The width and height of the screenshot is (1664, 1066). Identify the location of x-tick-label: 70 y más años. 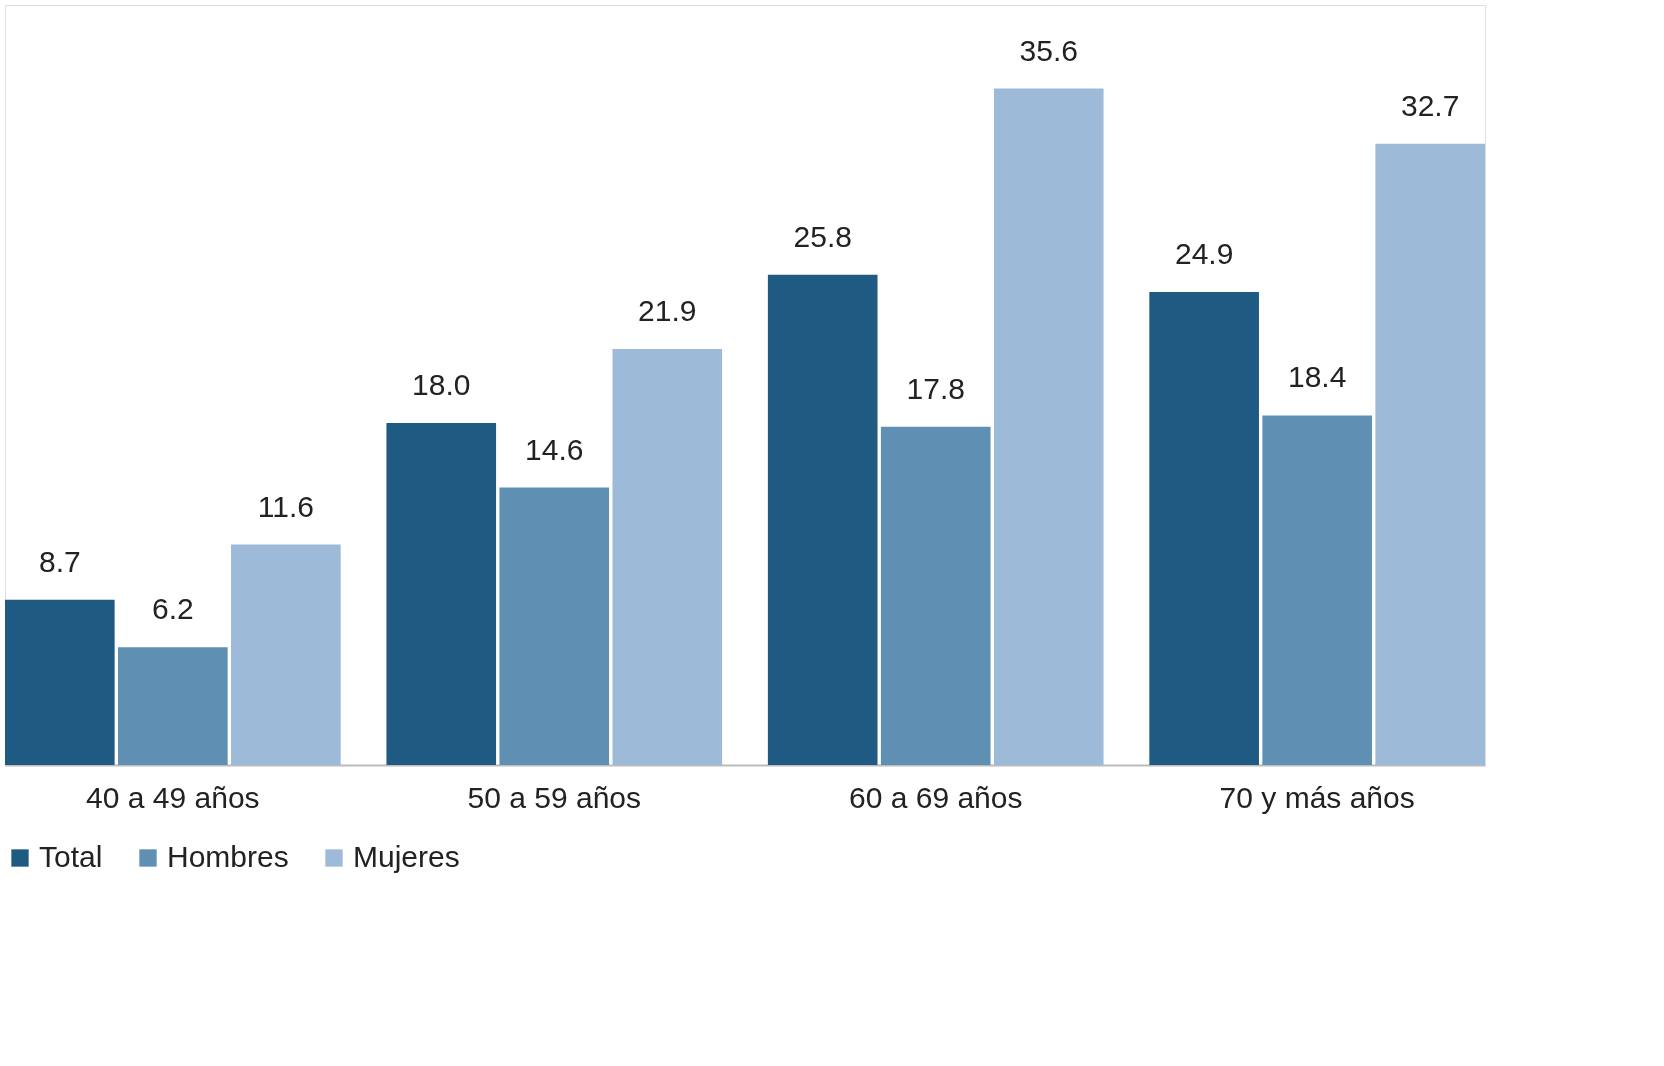
(1317, 797).